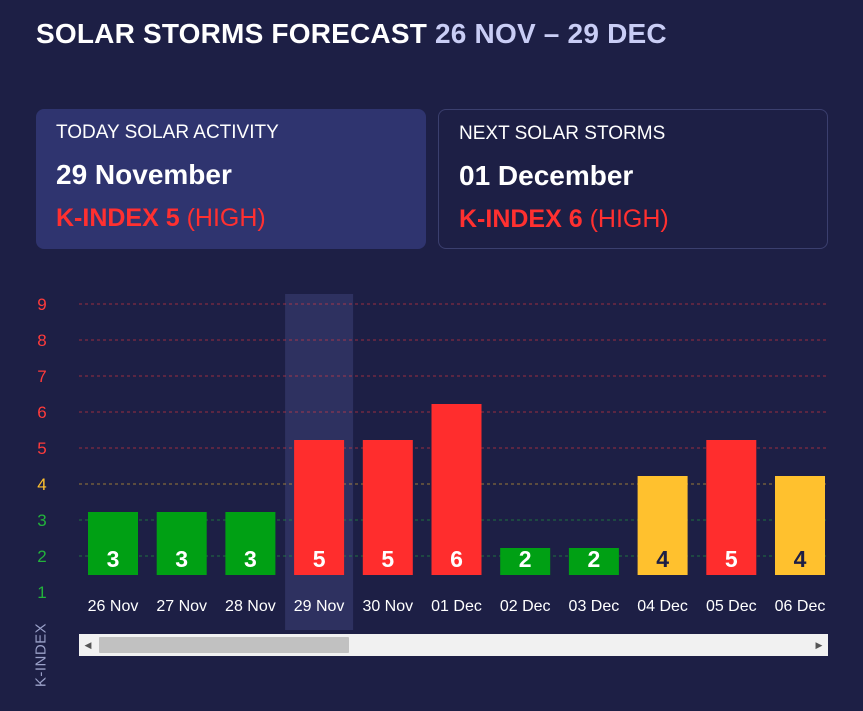 This screenshot has width=863, height=711. What do you see at coordinates (41, 376) in the screenshot?
I see `y-tick-label-7: 7` at bounding box center [41, 376].